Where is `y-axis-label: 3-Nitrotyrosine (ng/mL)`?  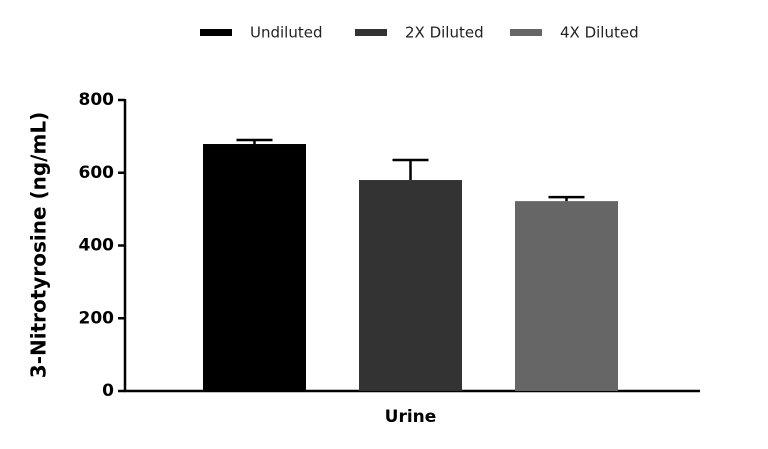
y-axis-label: 3-Nitrotyrosine (ng/mL) is located at coordinates (39, 245).